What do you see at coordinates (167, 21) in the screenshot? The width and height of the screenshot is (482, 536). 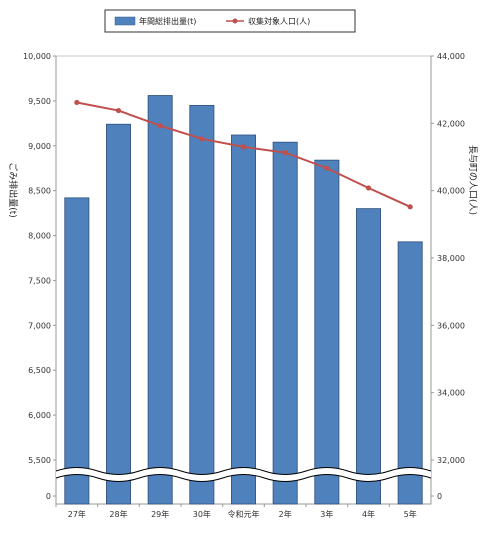 I see `legend-bar-label: 年間総排出量(t)` at bounding box center [167, 21].